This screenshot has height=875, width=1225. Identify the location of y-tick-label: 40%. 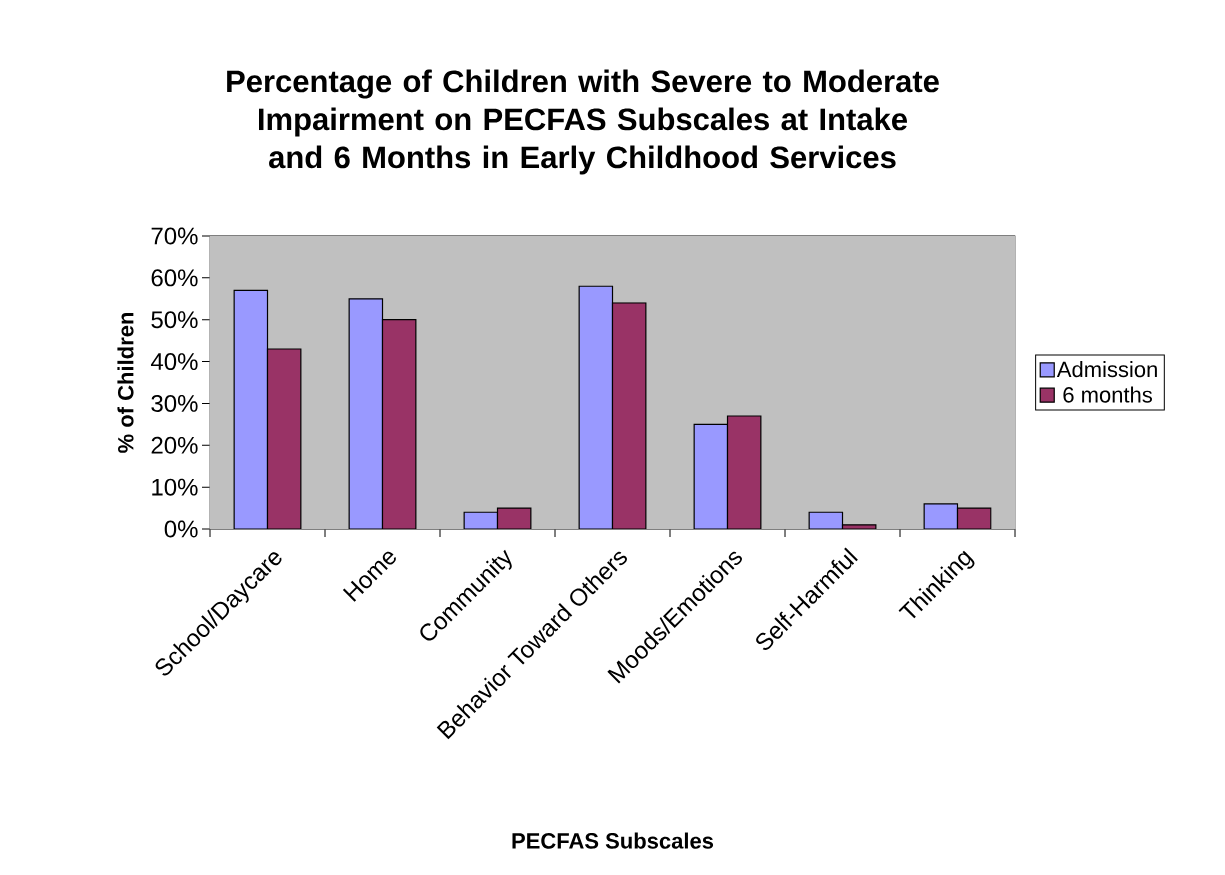
(174, 362).